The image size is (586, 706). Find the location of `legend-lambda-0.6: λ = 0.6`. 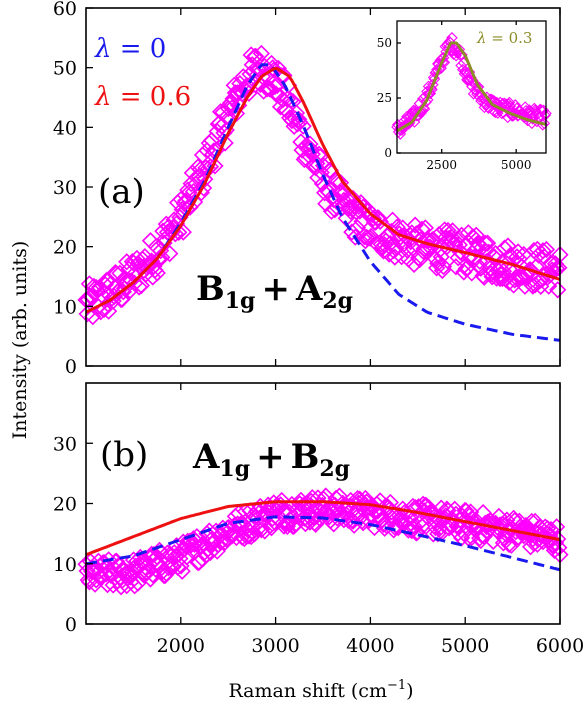

legend-lambda-0.6: λ = 0.6 is located at coordinates (142, 97).